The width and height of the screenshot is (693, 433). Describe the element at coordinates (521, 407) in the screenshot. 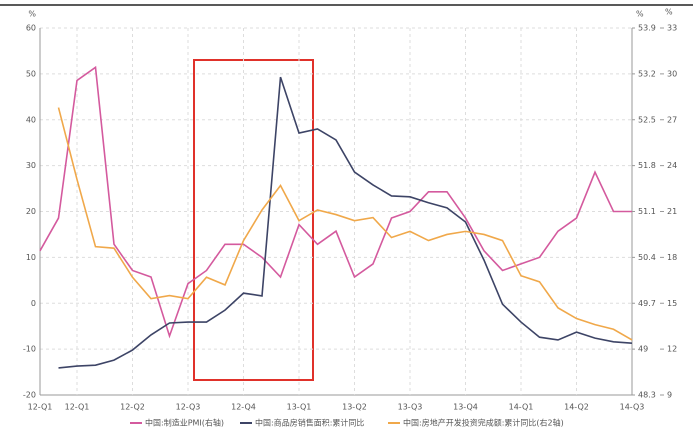

I see `x-tick-label: 14-Q1` at that location.